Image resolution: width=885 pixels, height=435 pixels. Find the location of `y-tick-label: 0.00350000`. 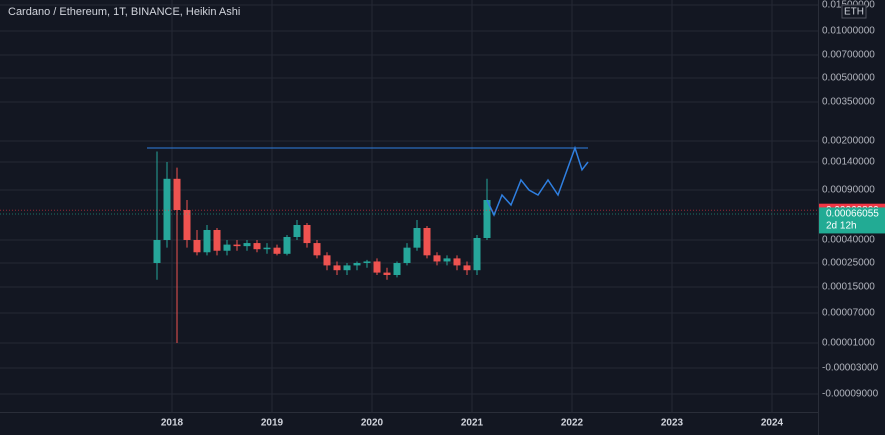

y-tick-label: 0.00350000 is located at coordinates (848, 102).